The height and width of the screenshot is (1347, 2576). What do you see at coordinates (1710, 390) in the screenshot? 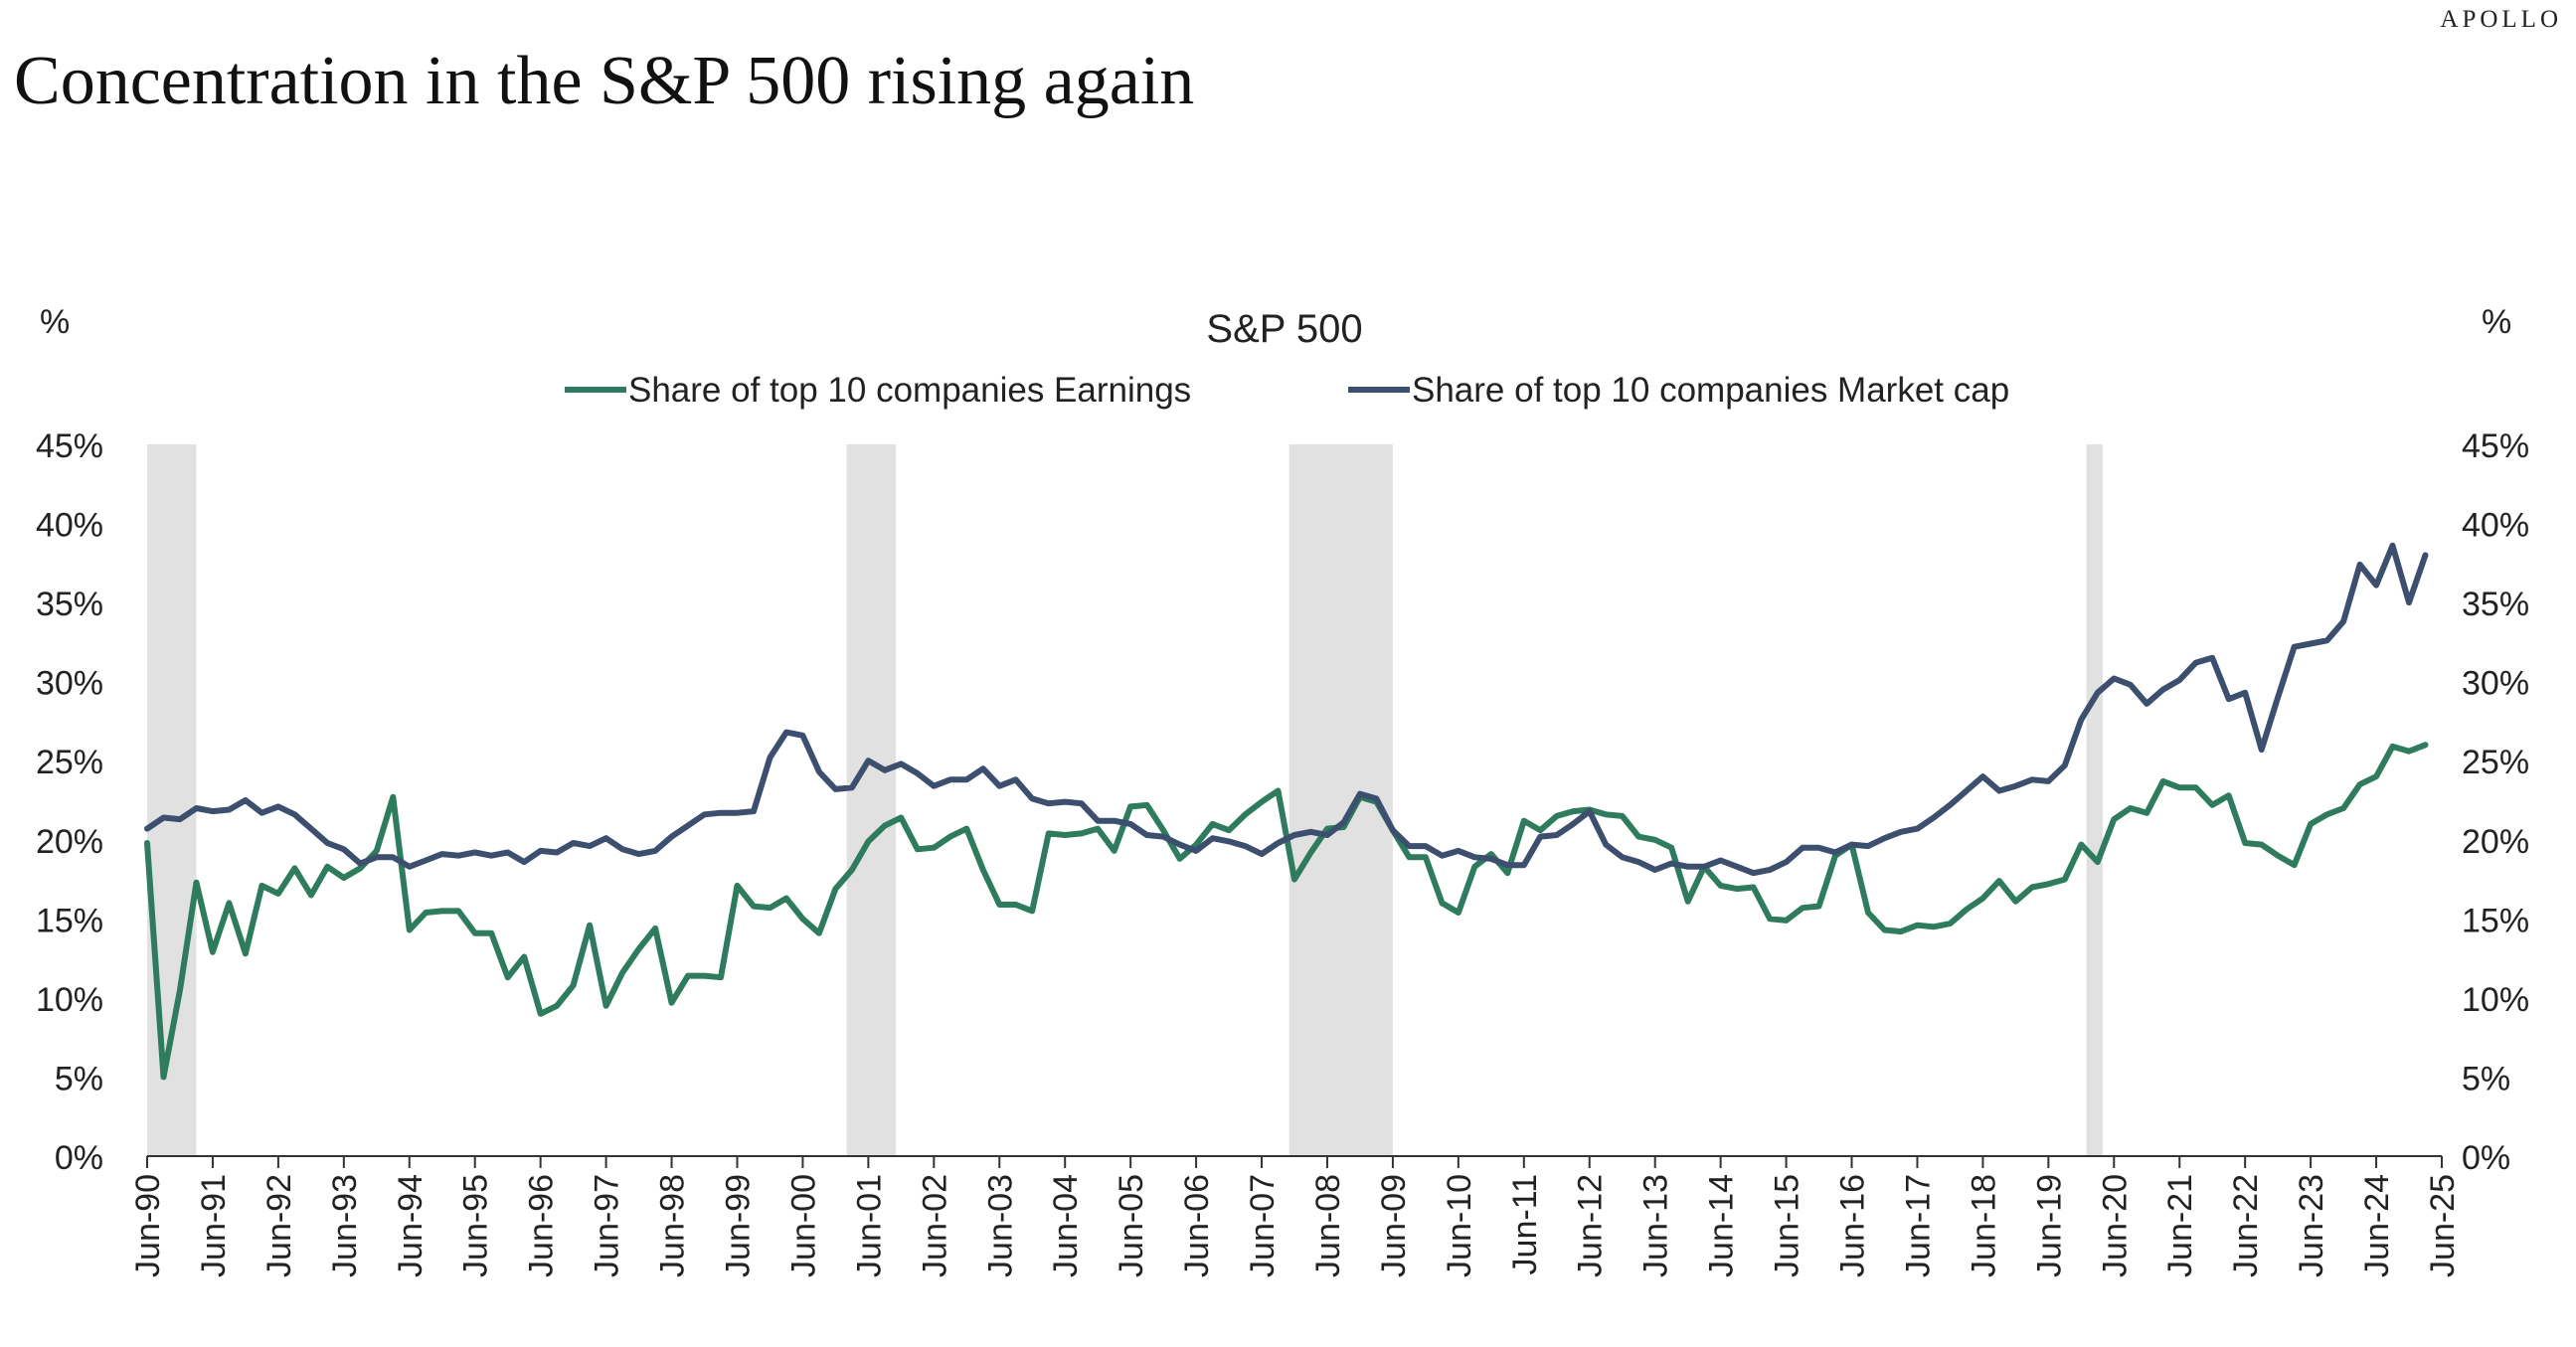
I see `legend-label-market-cap: Share of top 10 companies Market cap` at bounding box center [1710, 390].